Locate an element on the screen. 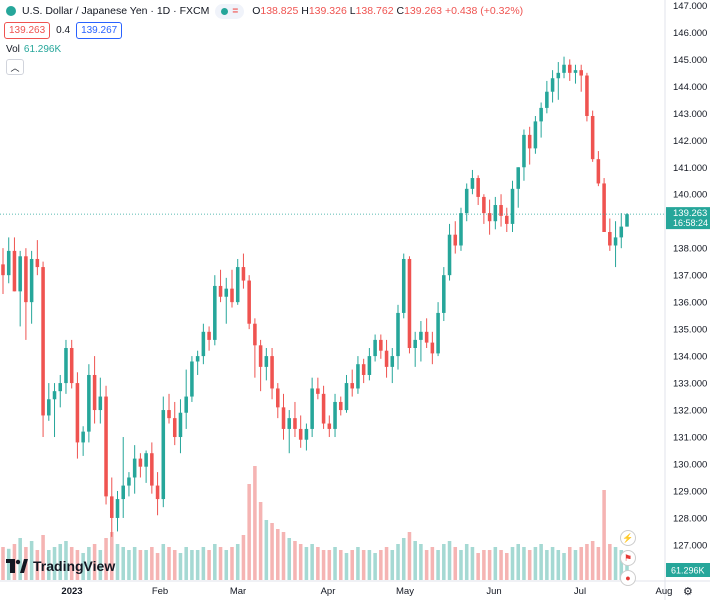  price-tick-label: 128.000 is located at coordinates (690, 518).